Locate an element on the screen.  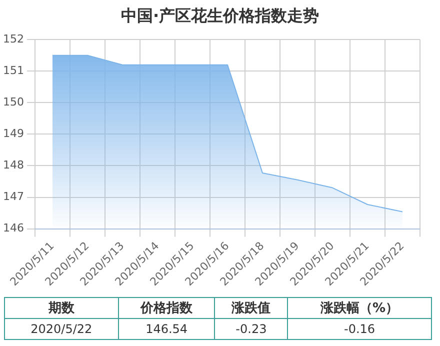
text: 价格指数 is located at coordinates (166, 308).